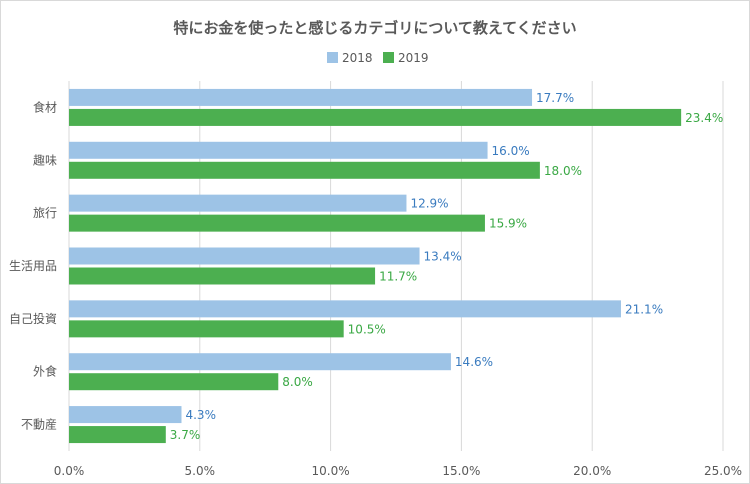 Image resolution: width=750 pixels, height=484 pixels. What do you see at coordinates (39, 424) in the screenshot?
I see `category-label: 不動産` at bounding box center [39, 424].